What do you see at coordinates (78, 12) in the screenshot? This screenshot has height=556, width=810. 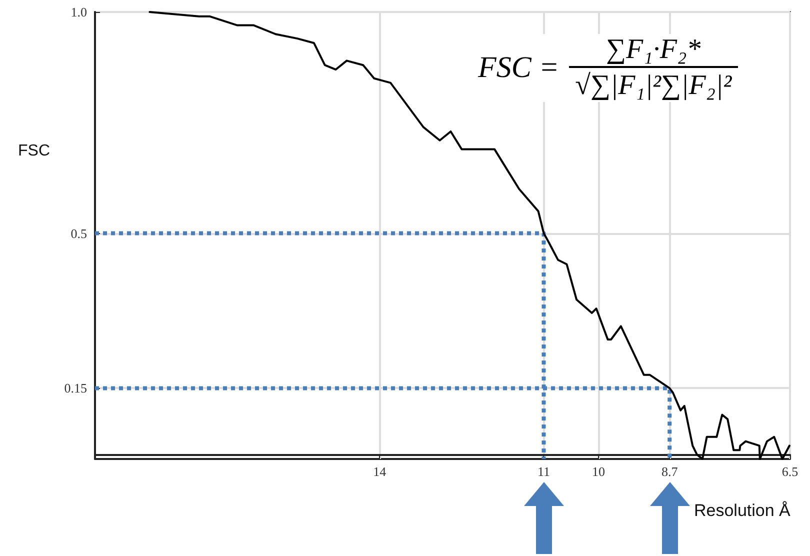 I see `y-tick-label: 1.0` at bounding box center [78, 12].